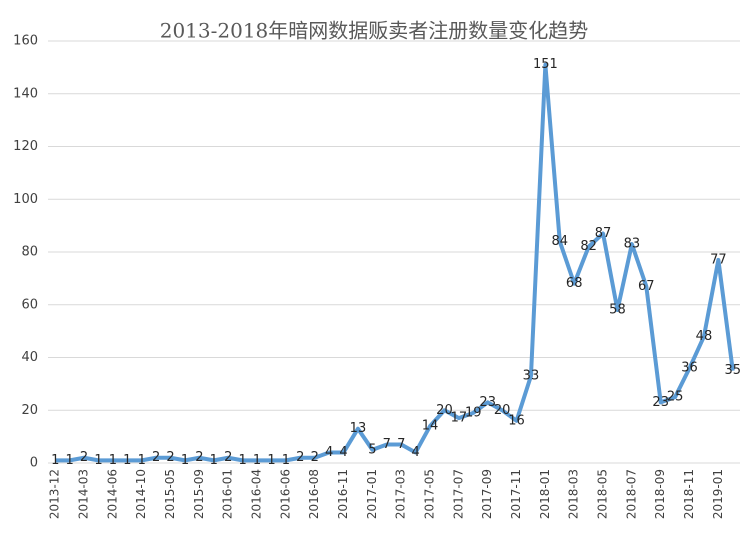  I want to click on data-label: 33, so click(531, 375).